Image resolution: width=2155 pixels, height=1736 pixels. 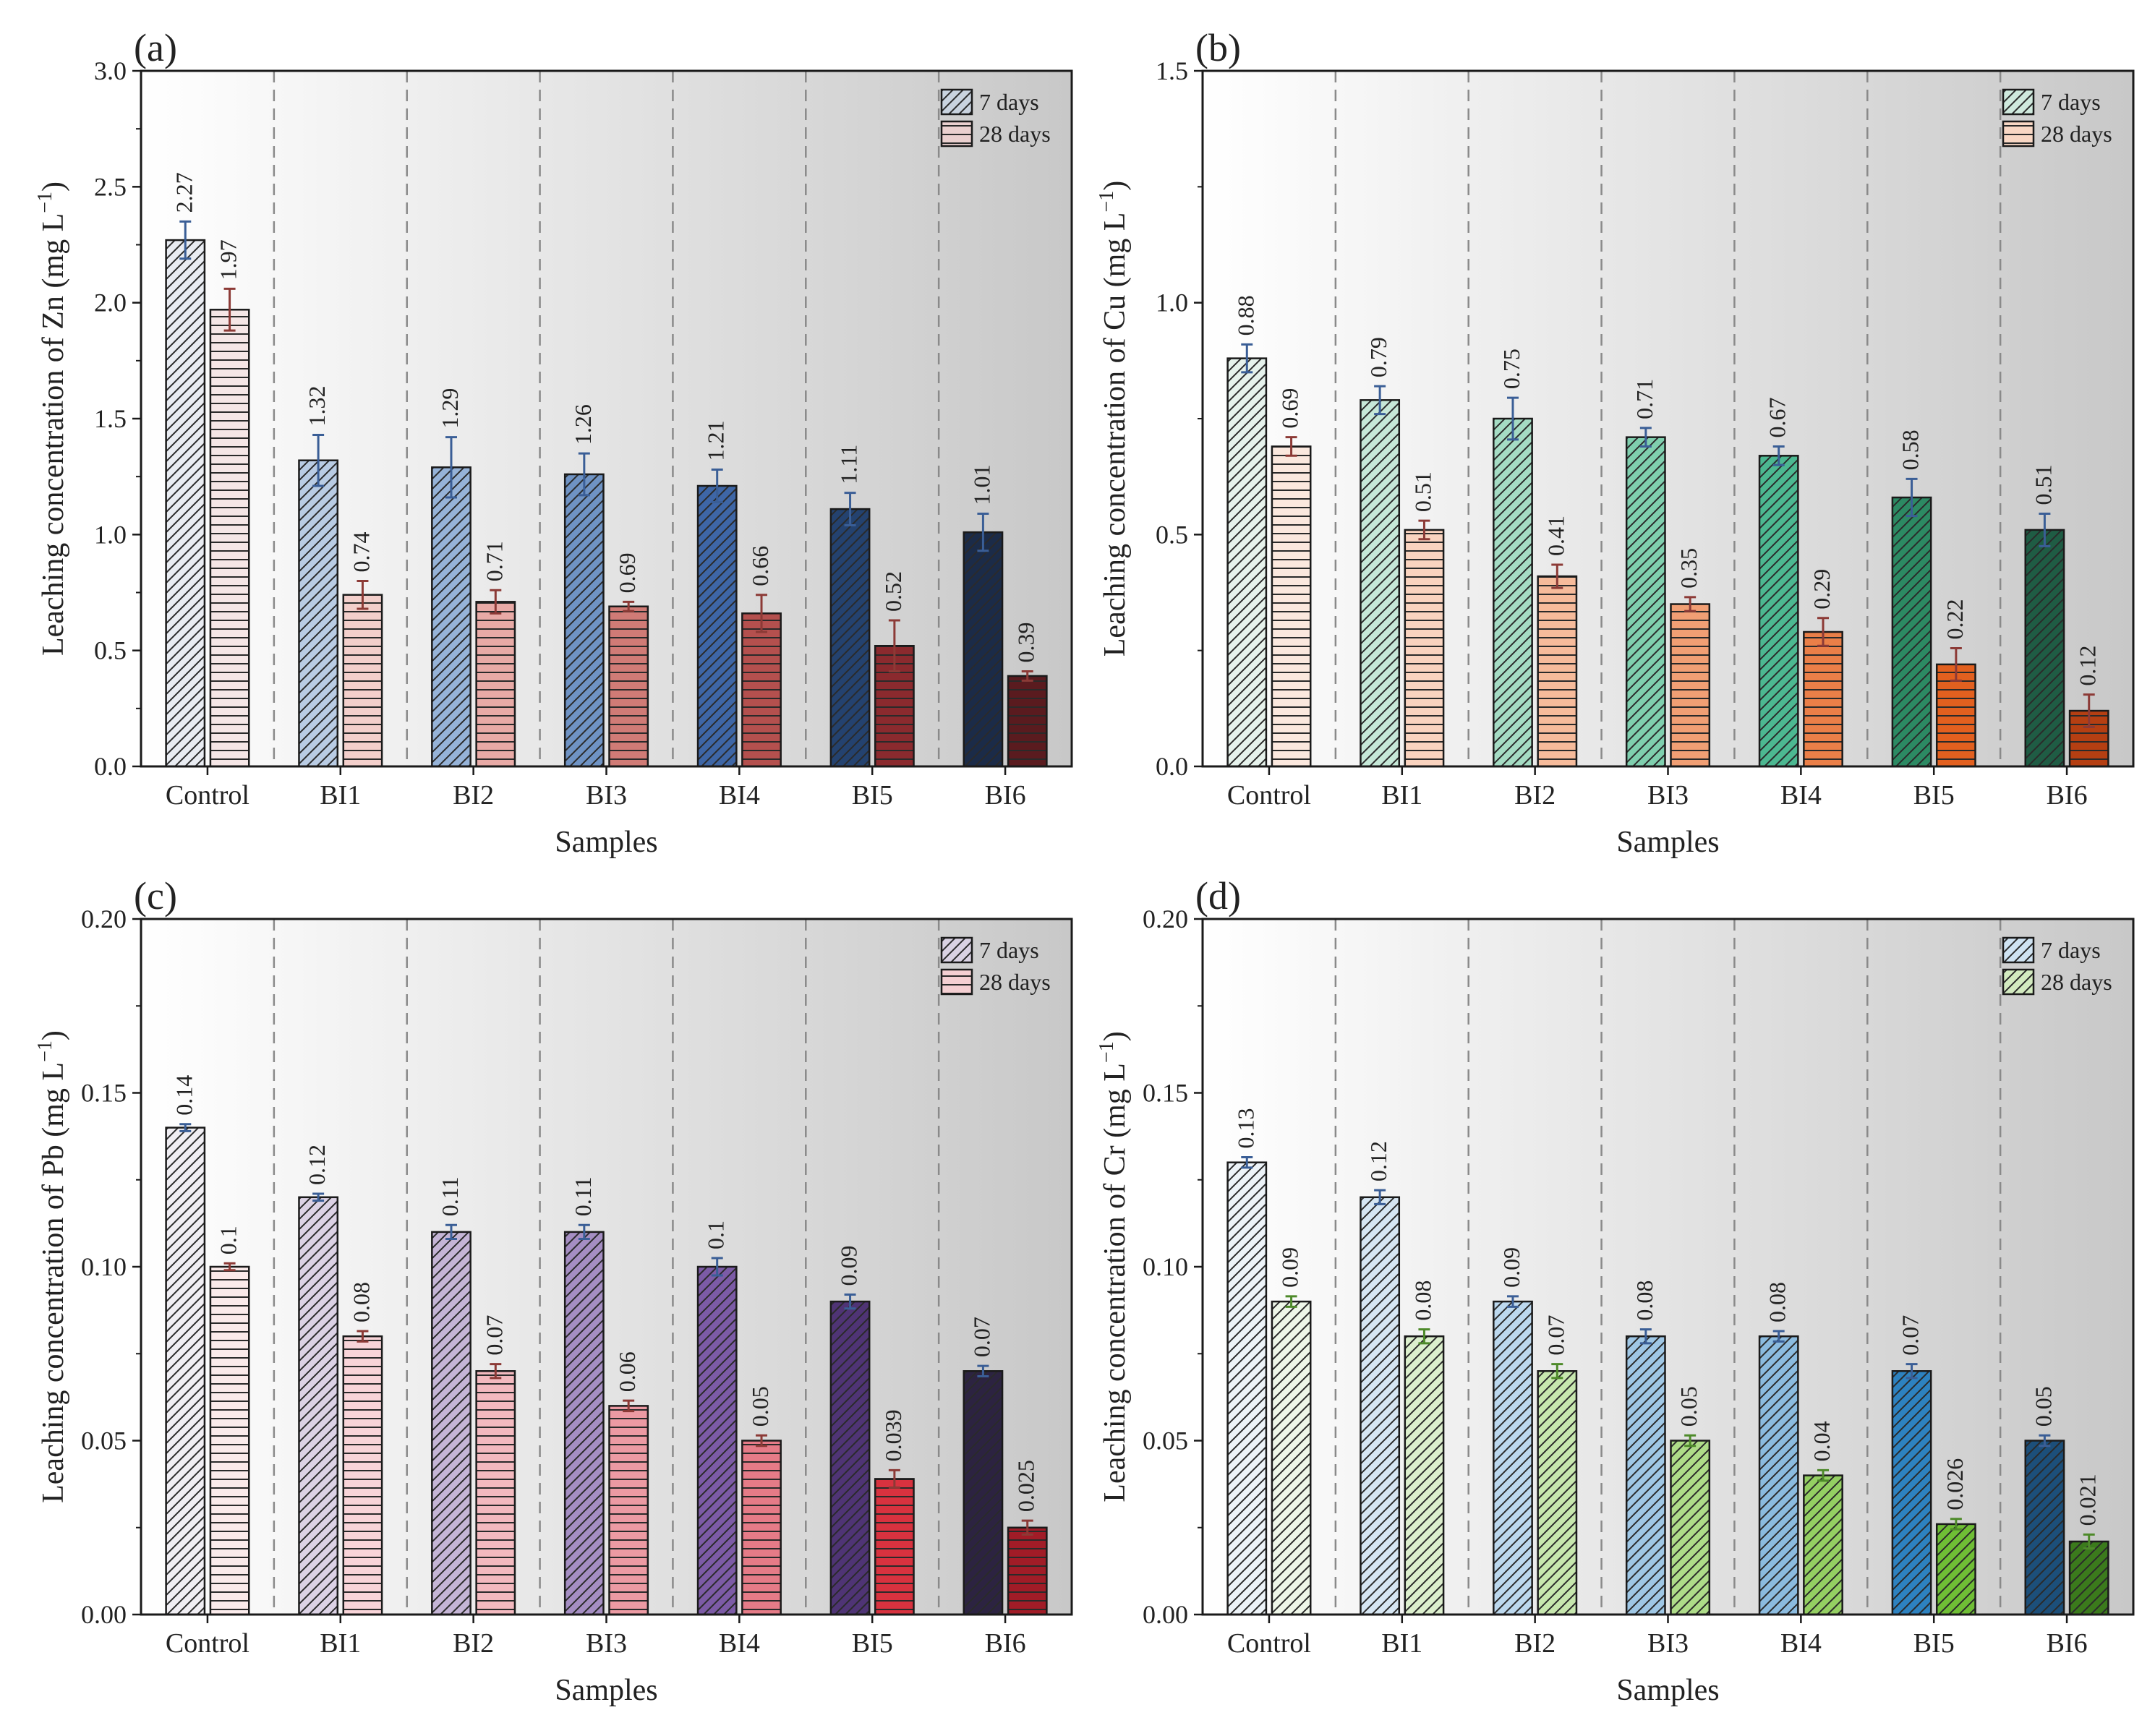 I want to click on data-label: 0.66, so click(x=760, y=566).